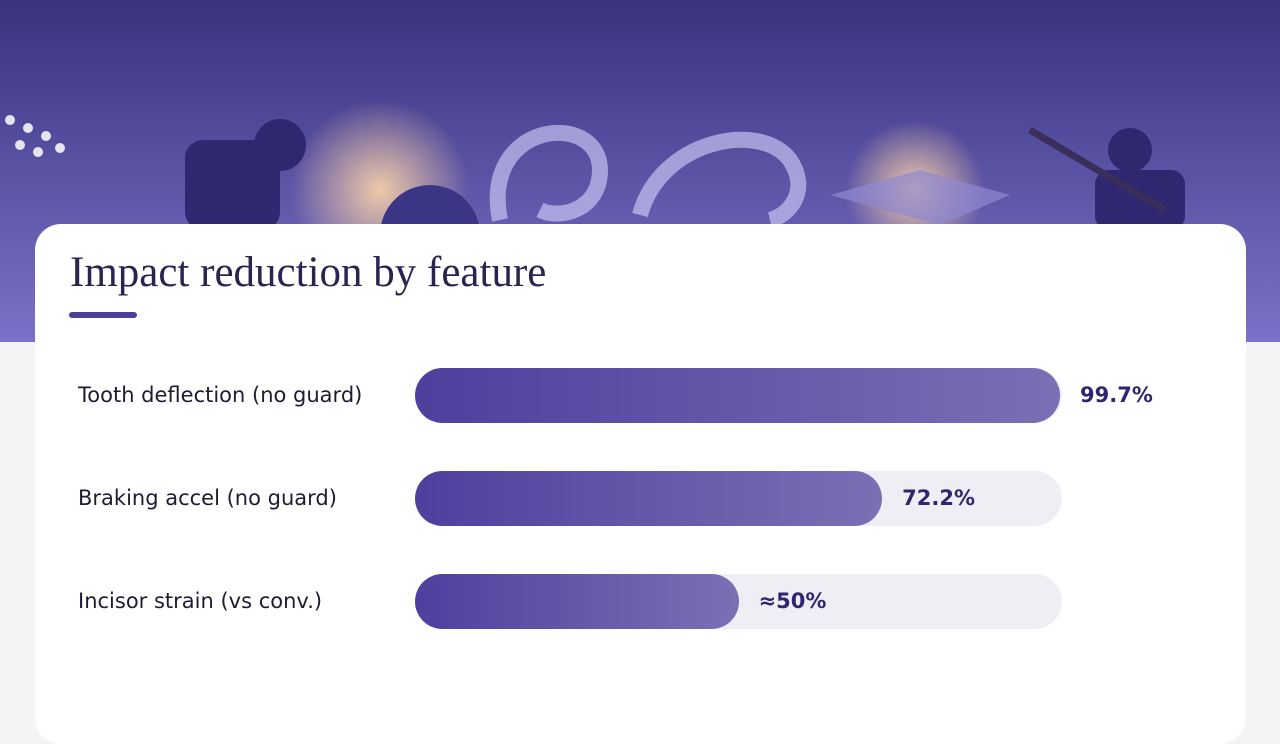  What do you see at coordinates (792, 601) in the screenshot?
I see `value-label: ≈50%` at bounding box center [792, 601].